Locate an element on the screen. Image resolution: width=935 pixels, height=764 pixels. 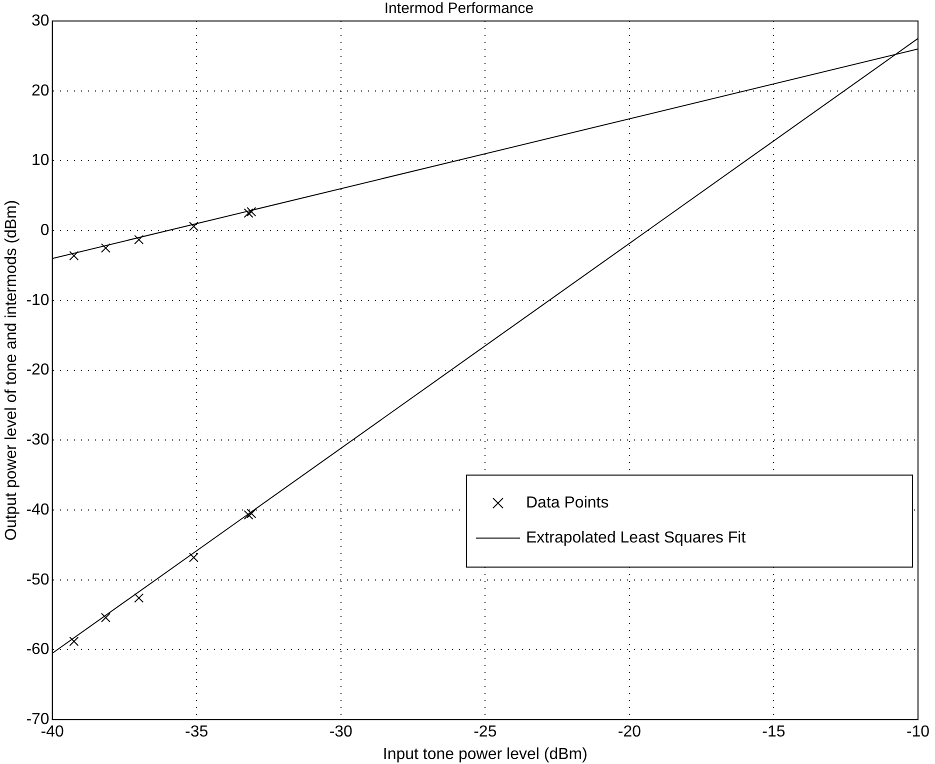
x-tick-label: -25 is located at coordinates (485, 732).